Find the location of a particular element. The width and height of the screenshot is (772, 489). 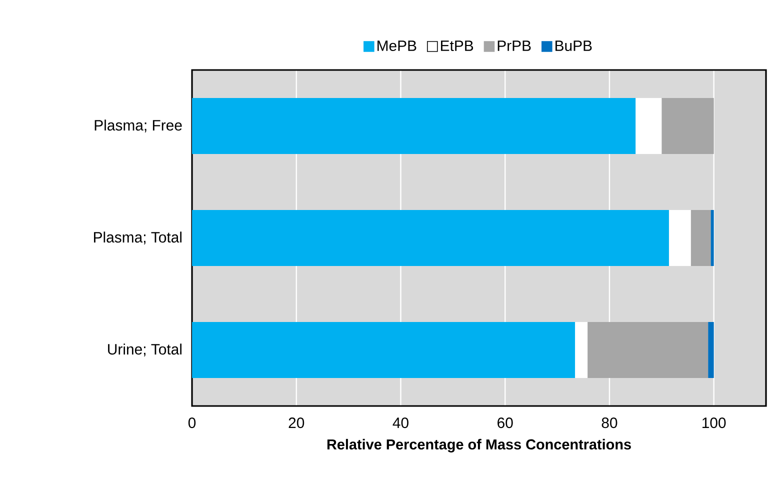

y-tick-label: Plasma; Total is located at coordinates (138, 238).